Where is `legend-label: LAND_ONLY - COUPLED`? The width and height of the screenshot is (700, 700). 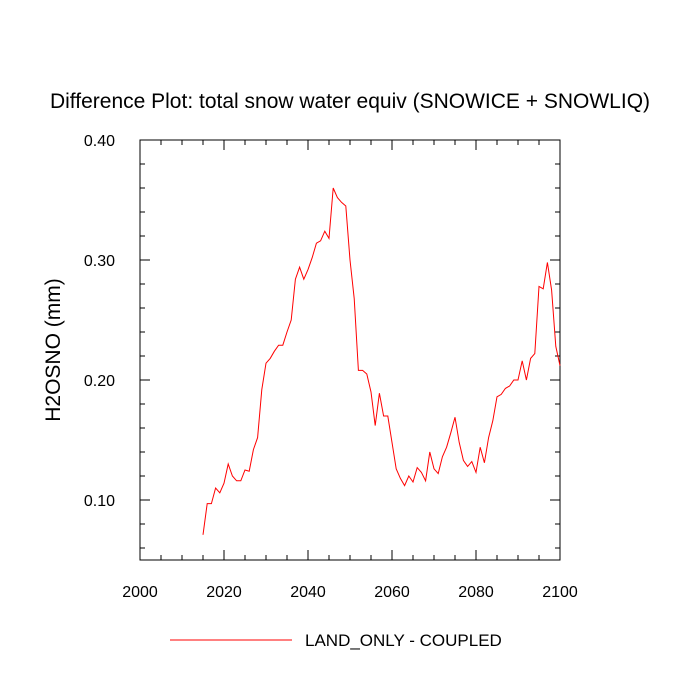 legend-label: LAND_ONLY - COUPLED is located at coordinates (403, 640).